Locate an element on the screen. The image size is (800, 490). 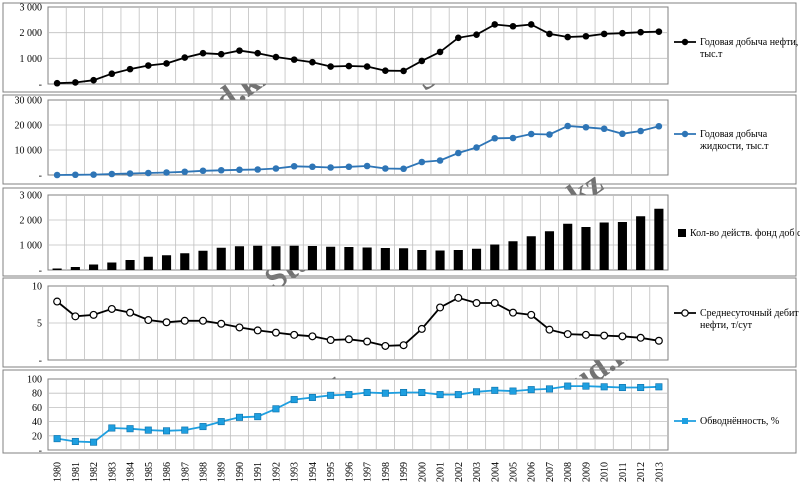
legend-label: Обводнённость, % is located at coordinates (739, 421).